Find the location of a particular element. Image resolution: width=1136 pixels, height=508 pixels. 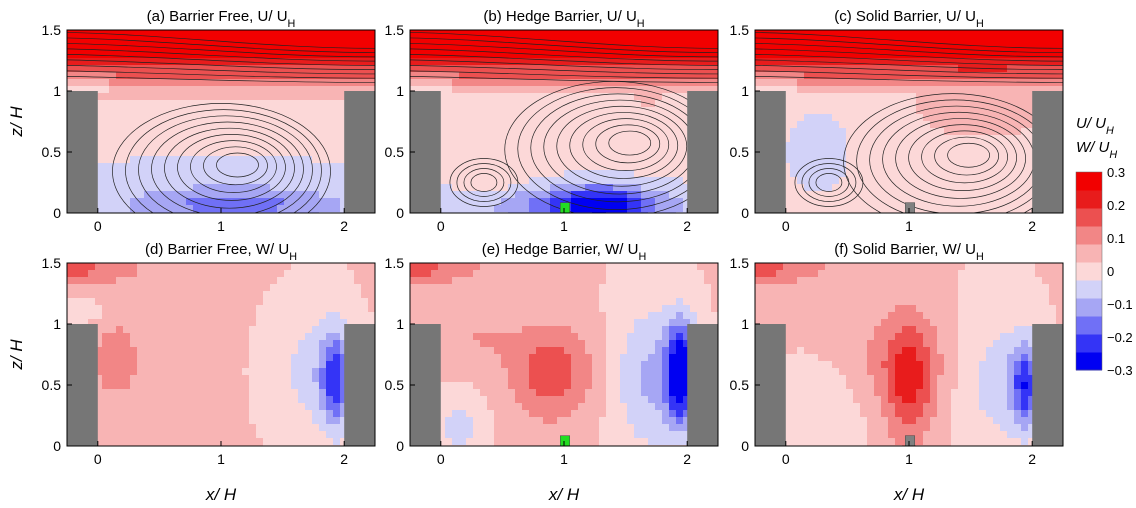

colorbar-tick-label: 0.2 is located at coordinates (1116, 205).